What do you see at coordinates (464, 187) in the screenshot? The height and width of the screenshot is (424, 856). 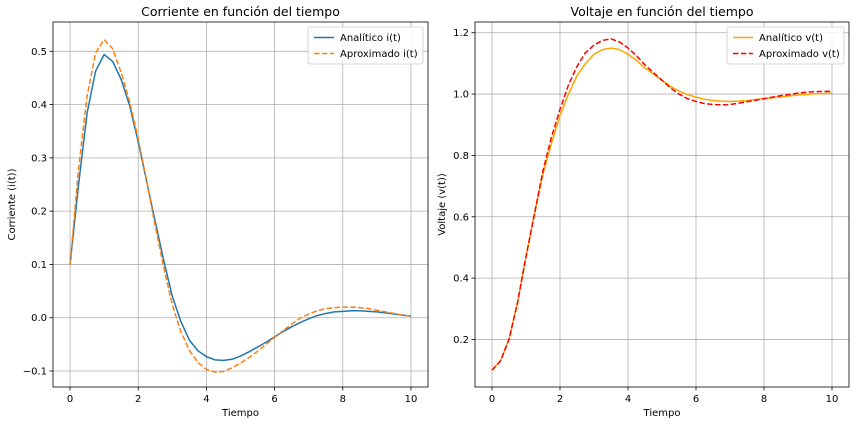 I see `voltage-y-ticks: 0.2 0.4 0.6 0.8 1.0 1.2` at bounding box center [464, 187].